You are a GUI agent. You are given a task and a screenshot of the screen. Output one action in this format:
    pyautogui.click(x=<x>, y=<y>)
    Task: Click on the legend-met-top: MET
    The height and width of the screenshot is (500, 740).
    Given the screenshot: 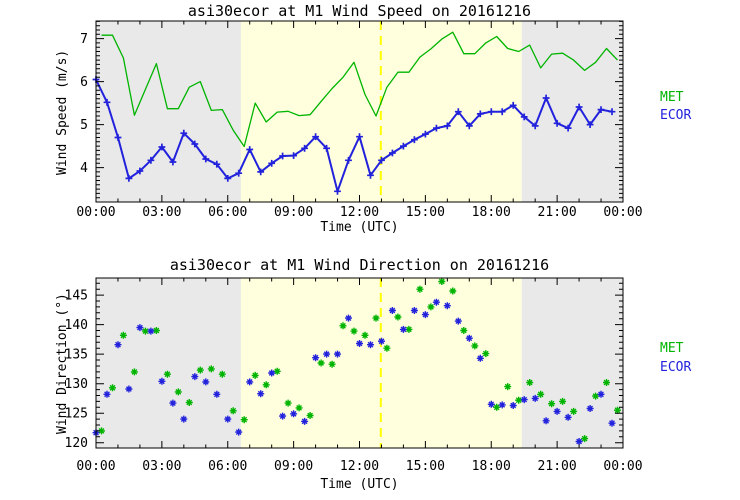 What is the action you would take?
    pyautogui.click(x=672, y=97)
    